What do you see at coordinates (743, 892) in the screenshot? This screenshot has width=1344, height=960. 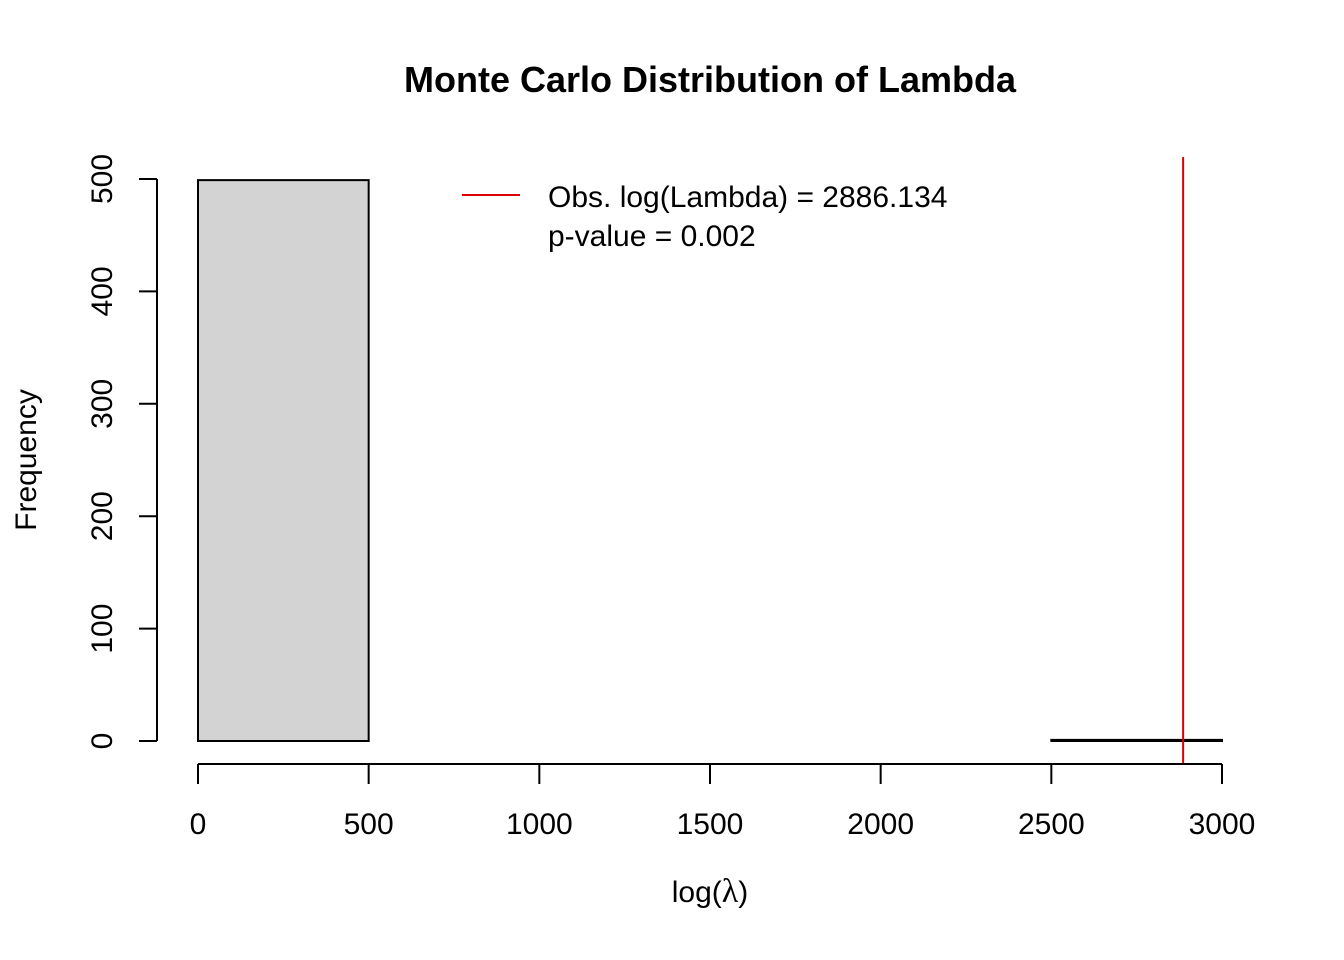 I see `x-axis-label-suffix: )` at bounding box center [743, 892].